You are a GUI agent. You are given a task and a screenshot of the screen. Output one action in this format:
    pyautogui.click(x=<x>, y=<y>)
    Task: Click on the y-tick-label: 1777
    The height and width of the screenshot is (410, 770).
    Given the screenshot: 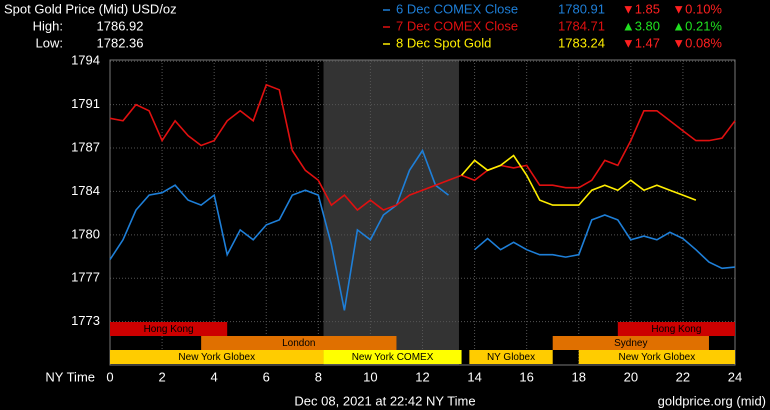 What is the action you would take?
    pyautogui.click(x=85, y=277)
    